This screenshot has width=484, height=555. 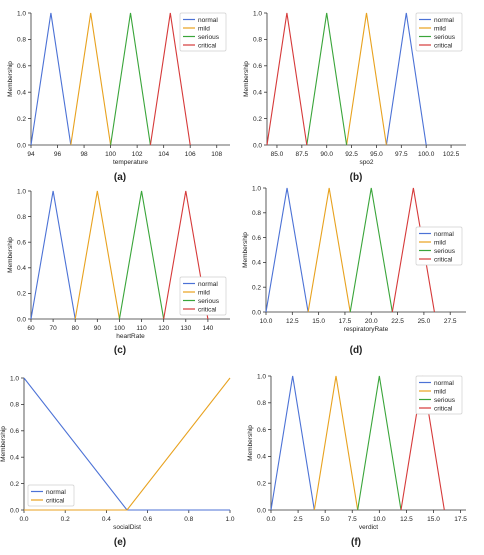 What do you see at coordinates (58, 154) in the screenshot?
I see `x-tick-label: 96` at bounding box center [58, 154].